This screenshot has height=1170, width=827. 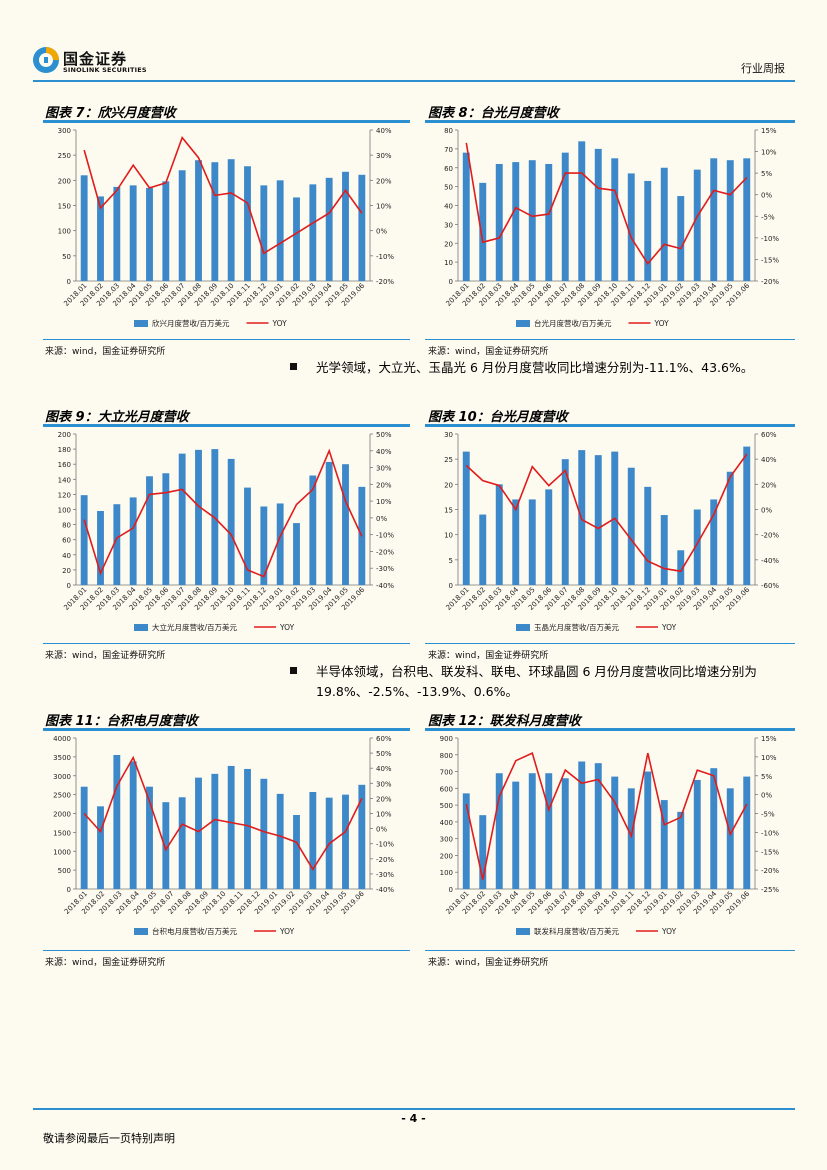 What do you see at coordinates (498, 417) in the screenshot?
I see `chart-title-10: 图表 10：台光月度营收` at bounding box center [498, 417].